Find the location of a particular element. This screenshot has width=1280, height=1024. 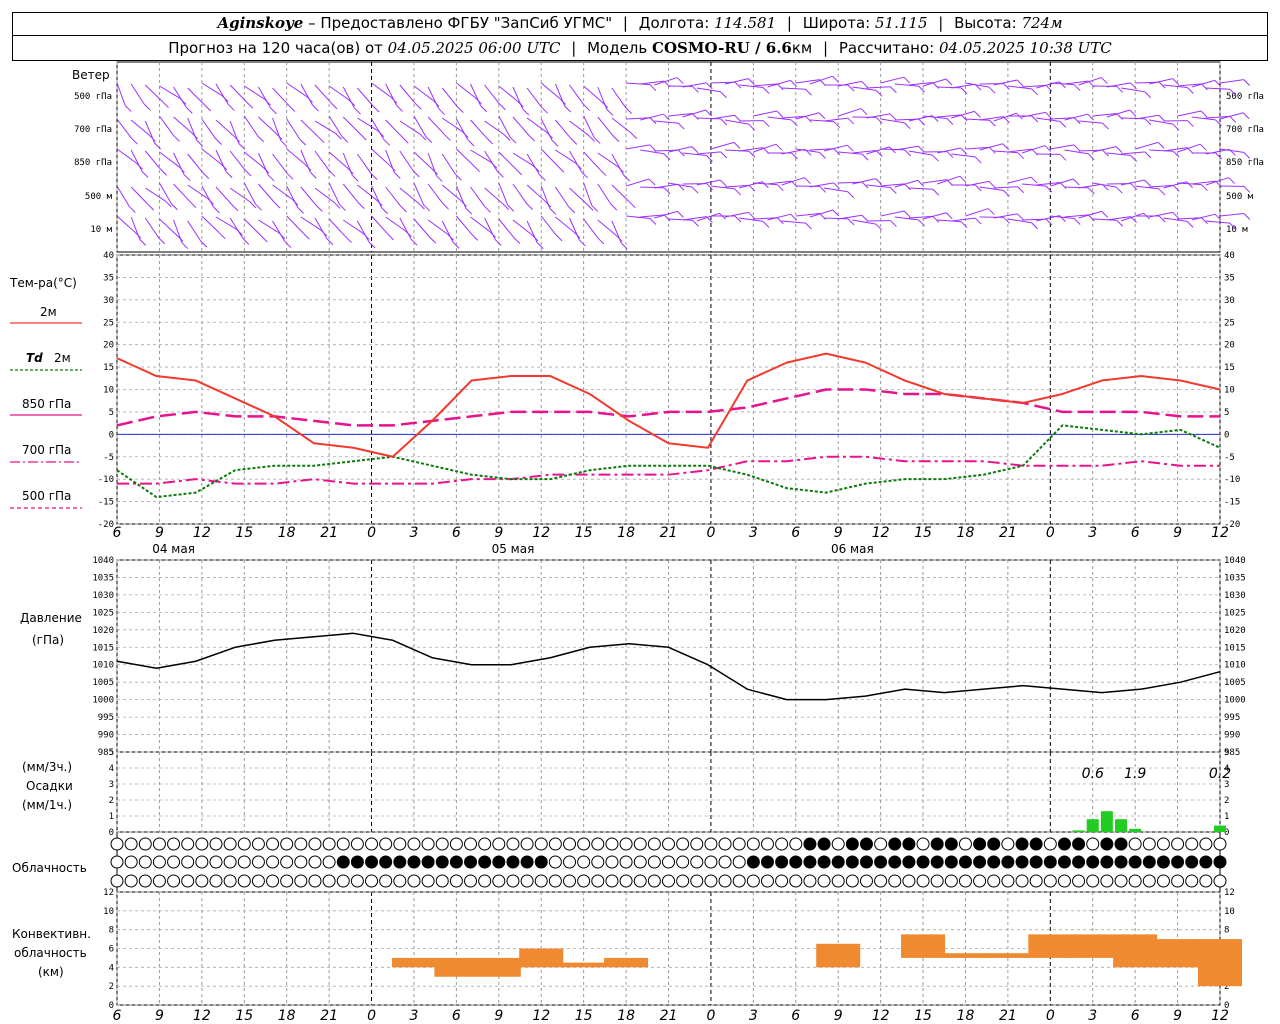

y-tick-right: 40 is located at coordinates (1229, 256).